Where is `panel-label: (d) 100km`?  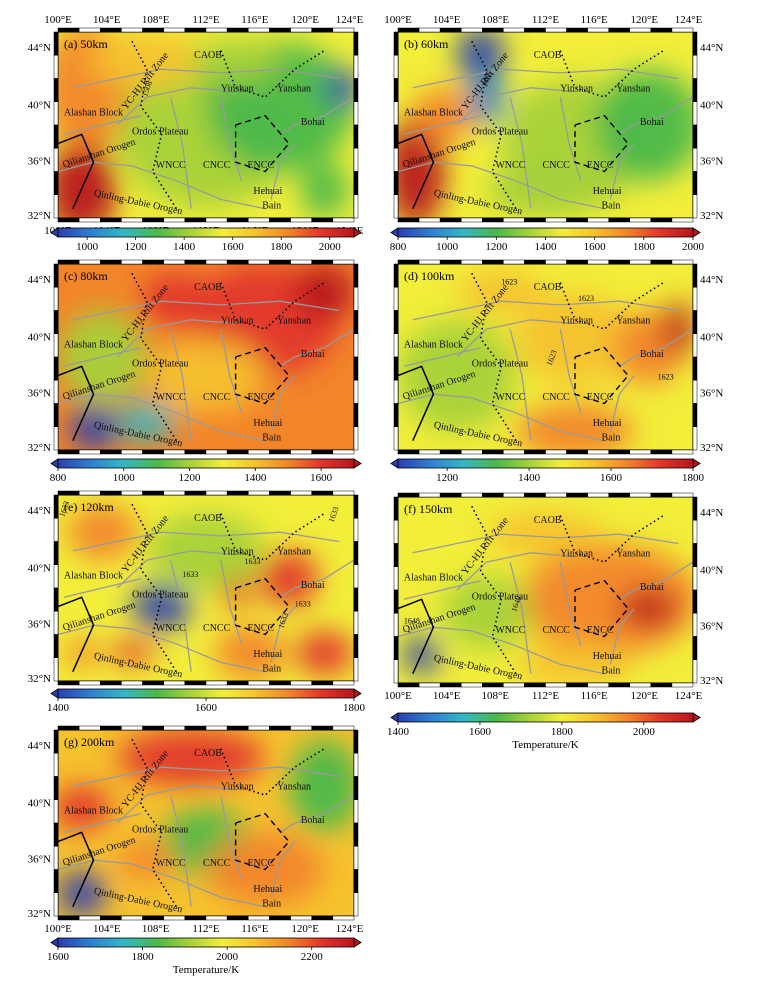 panel-label: (d) 100km is located at coordinates (429, 276).